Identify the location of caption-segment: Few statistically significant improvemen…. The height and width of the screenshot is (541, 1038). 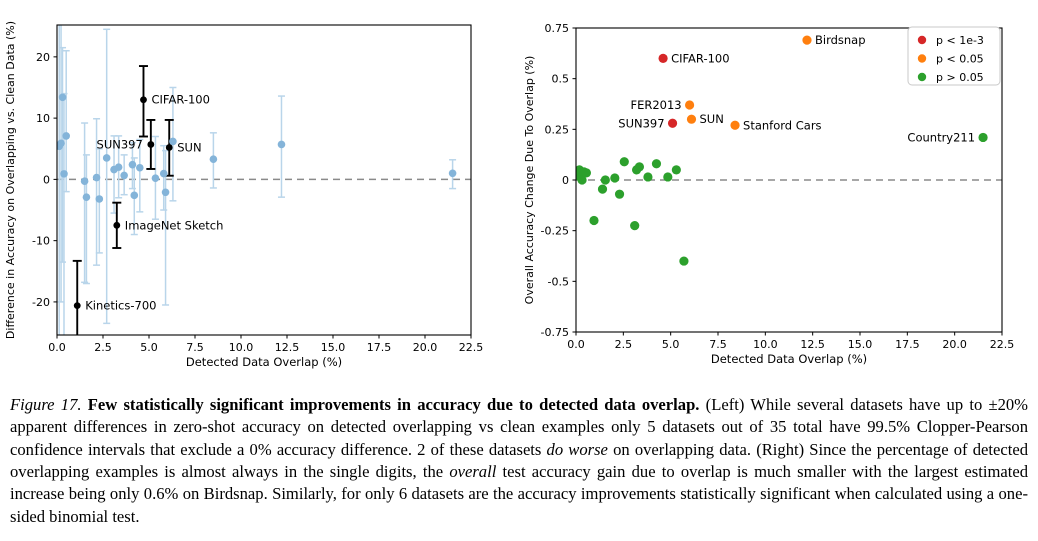
(393, 404).